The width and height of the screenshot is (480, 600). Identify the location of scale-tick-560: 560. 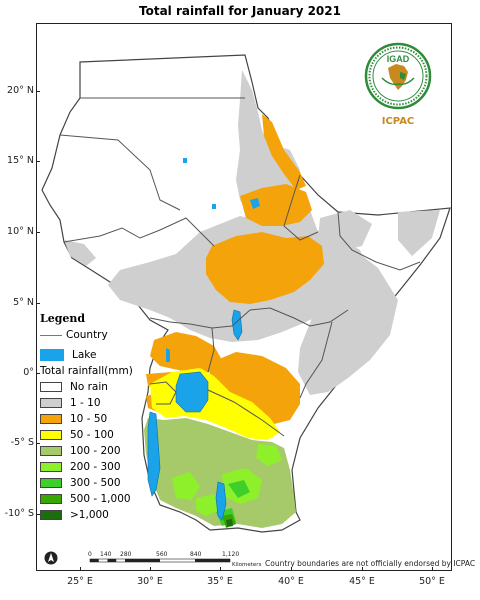
(162, 554).